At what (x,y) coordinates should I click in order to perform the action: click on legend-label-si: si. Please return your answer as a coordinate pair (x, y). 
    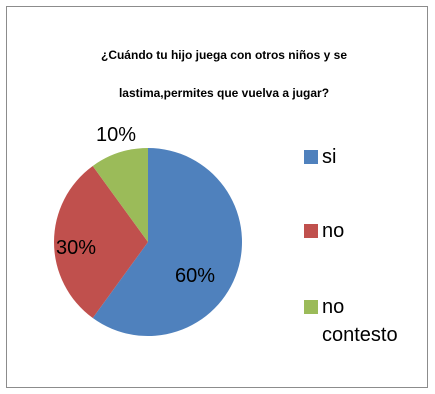
    Looking at the image, I should click on (329, 157).